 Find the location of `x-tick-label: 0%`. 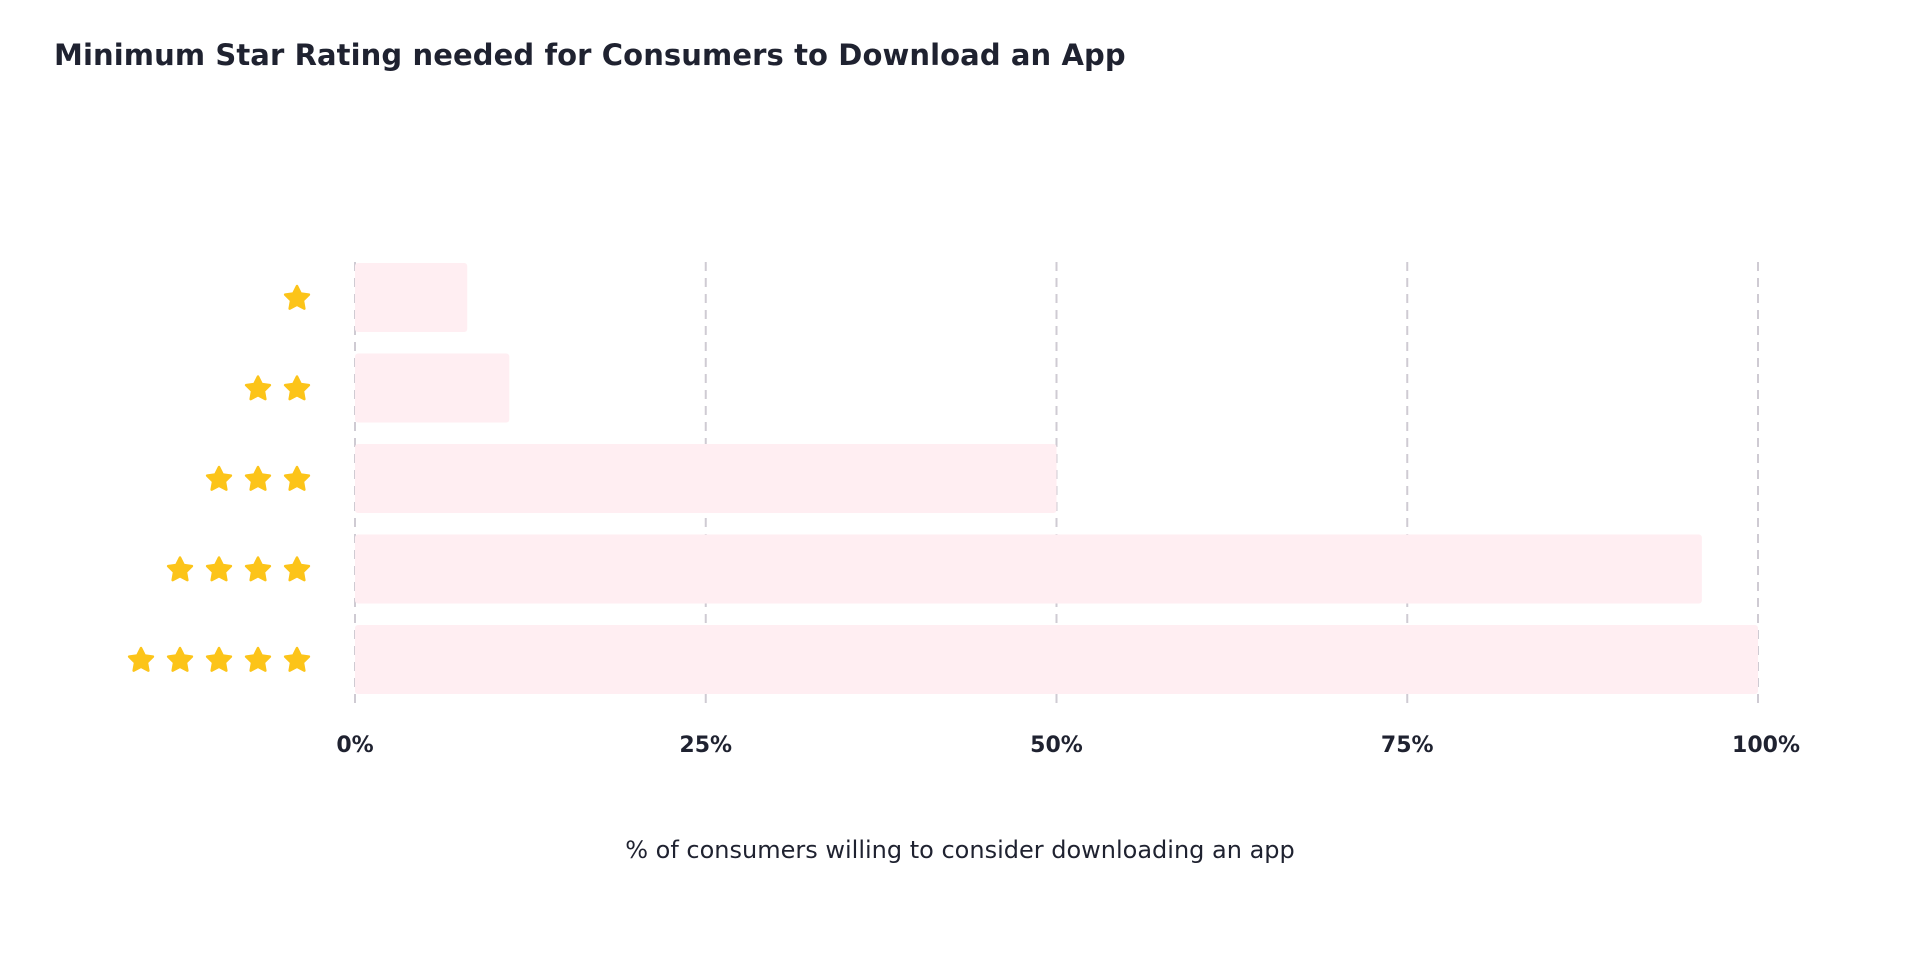

x-tick-label: 0% is located at coordinates (354, 745).